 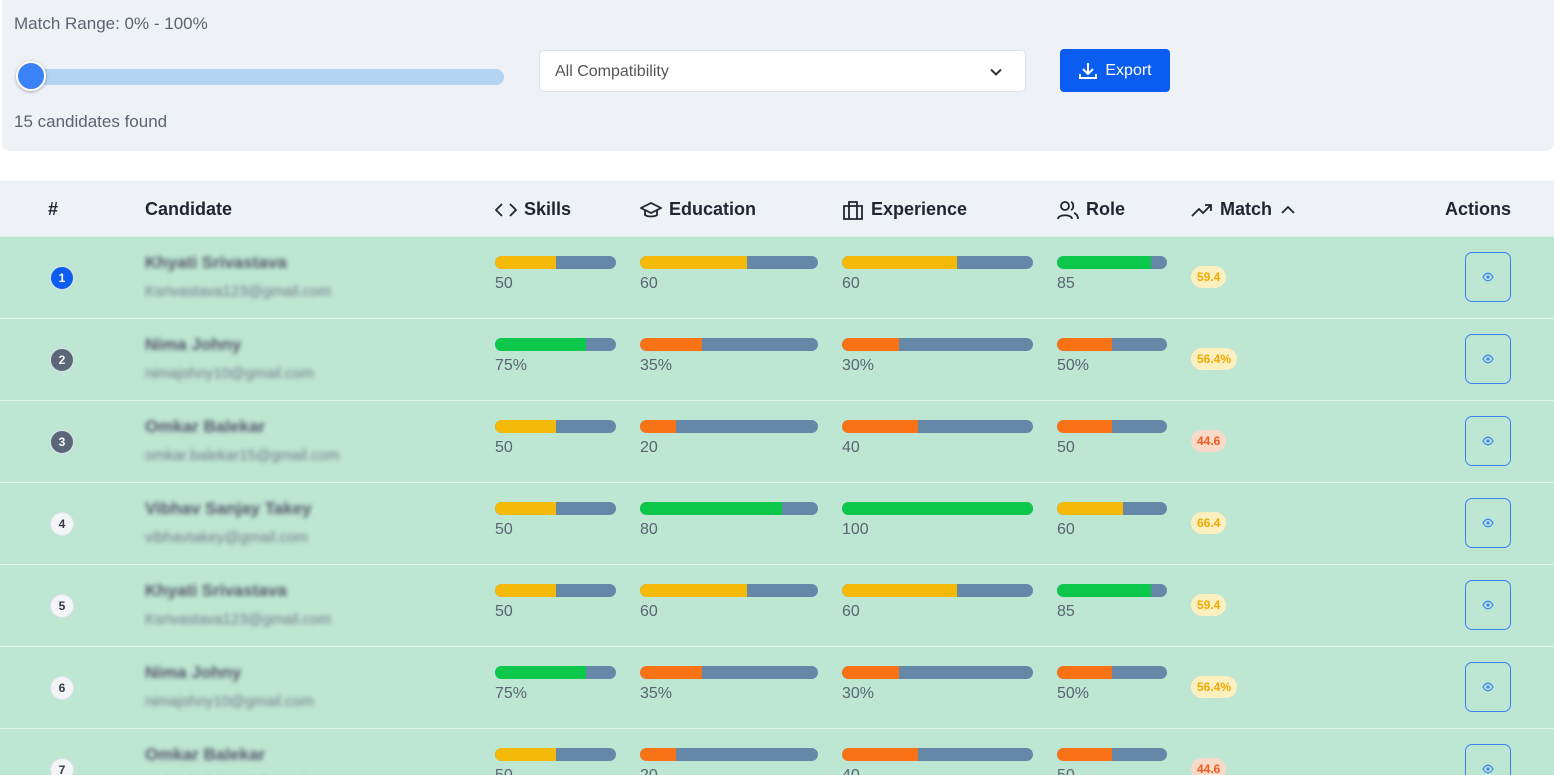 I want to click on rank-badge: 6, so click(x=62, y=688).